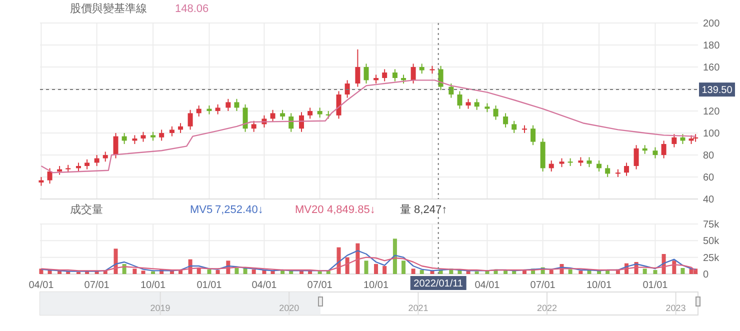  I want to click on text: 7,252.40↓, so click(239, 210).